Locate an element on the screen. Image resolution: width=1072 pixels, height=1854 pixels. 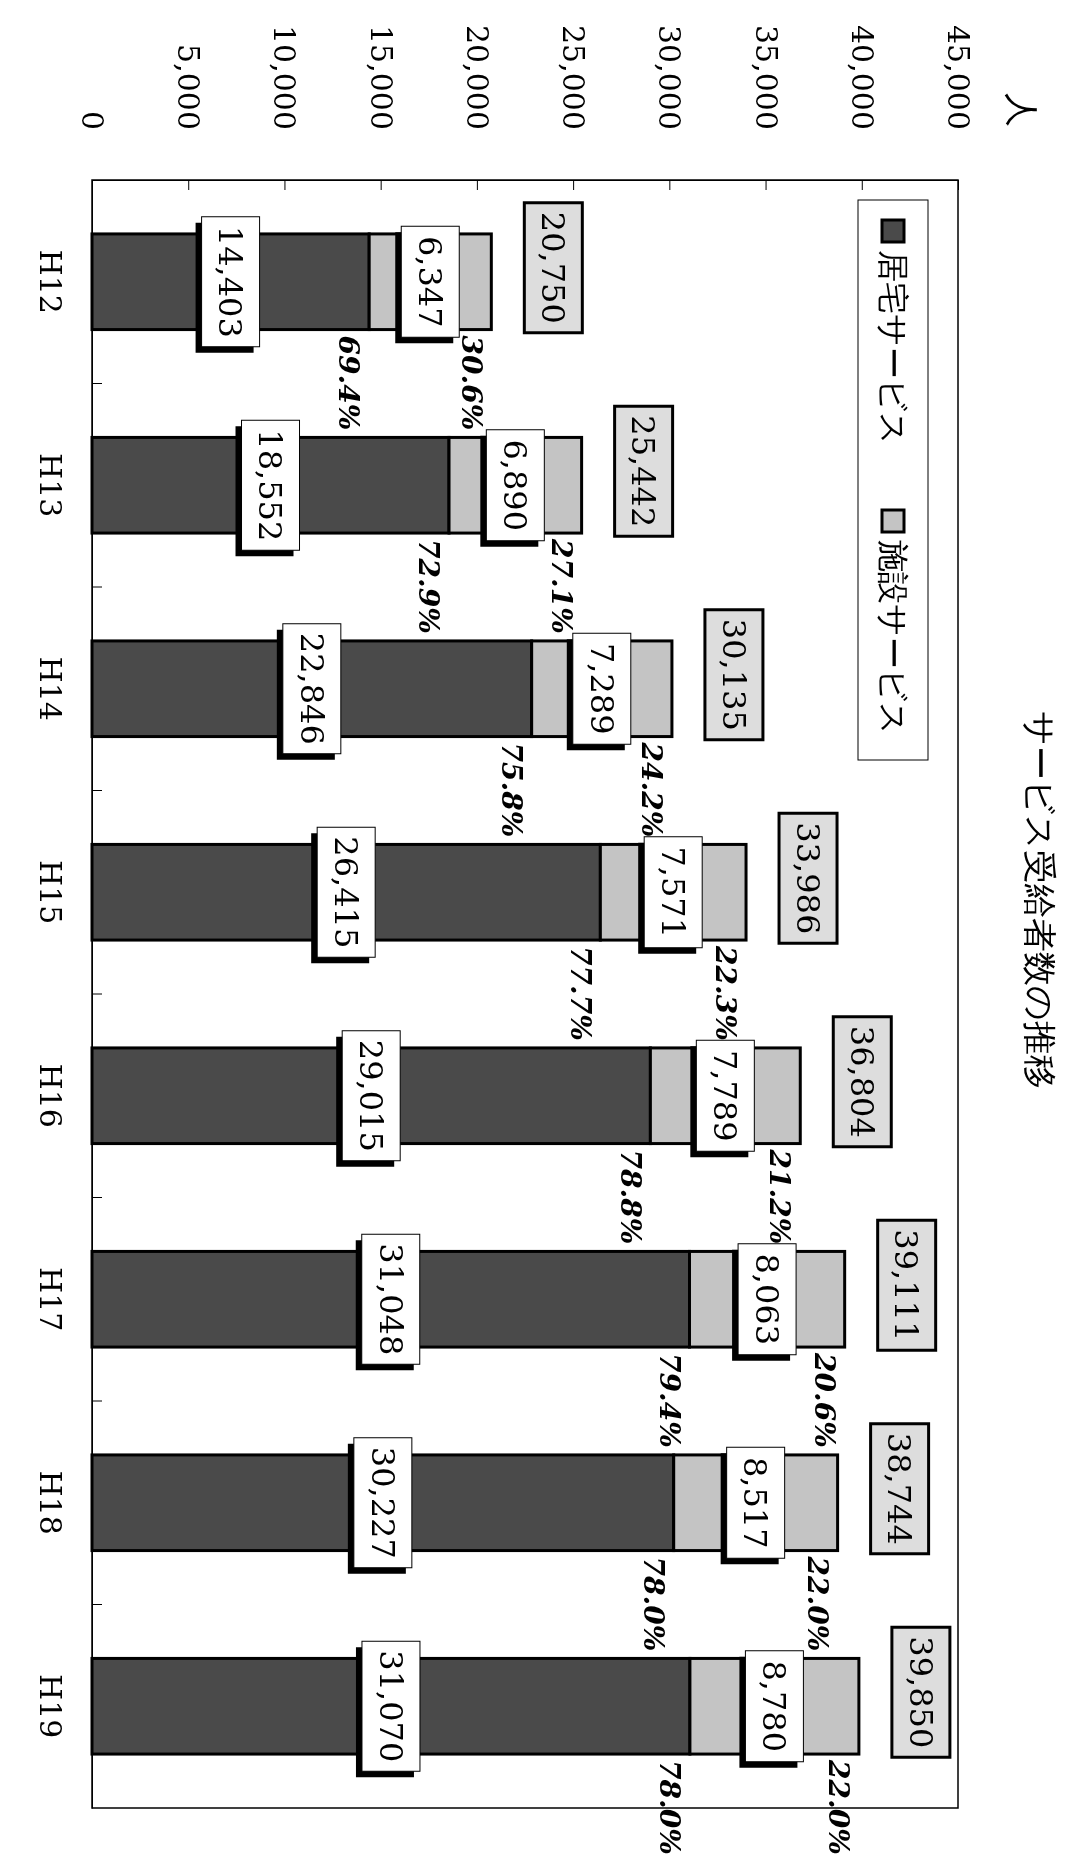
x-tick-label: 15,000 is located at coordinates (381, 77).